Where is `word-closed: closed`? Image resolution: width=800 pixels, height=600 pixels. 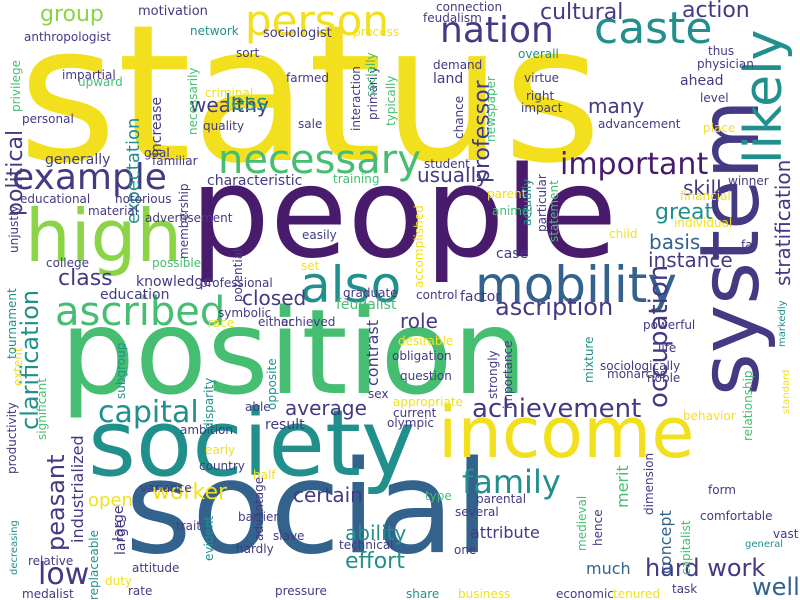 word-closed: closed is located at coordinates (274, 298).